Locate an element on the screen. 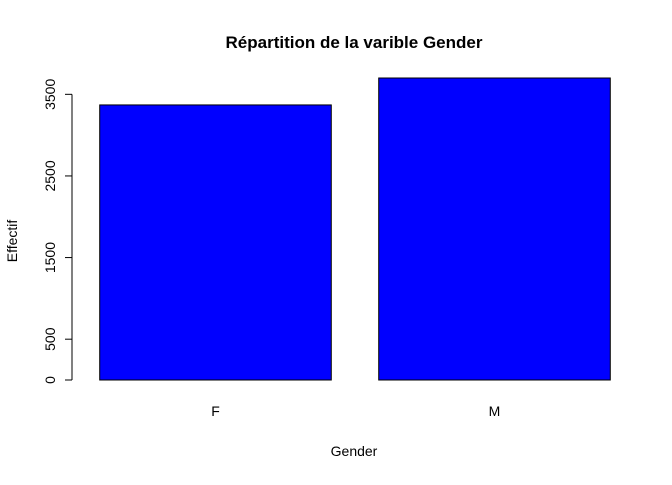 This screenshot has width=672, height=485. y-tick-label: 0 is located at coordinates (50, 380).